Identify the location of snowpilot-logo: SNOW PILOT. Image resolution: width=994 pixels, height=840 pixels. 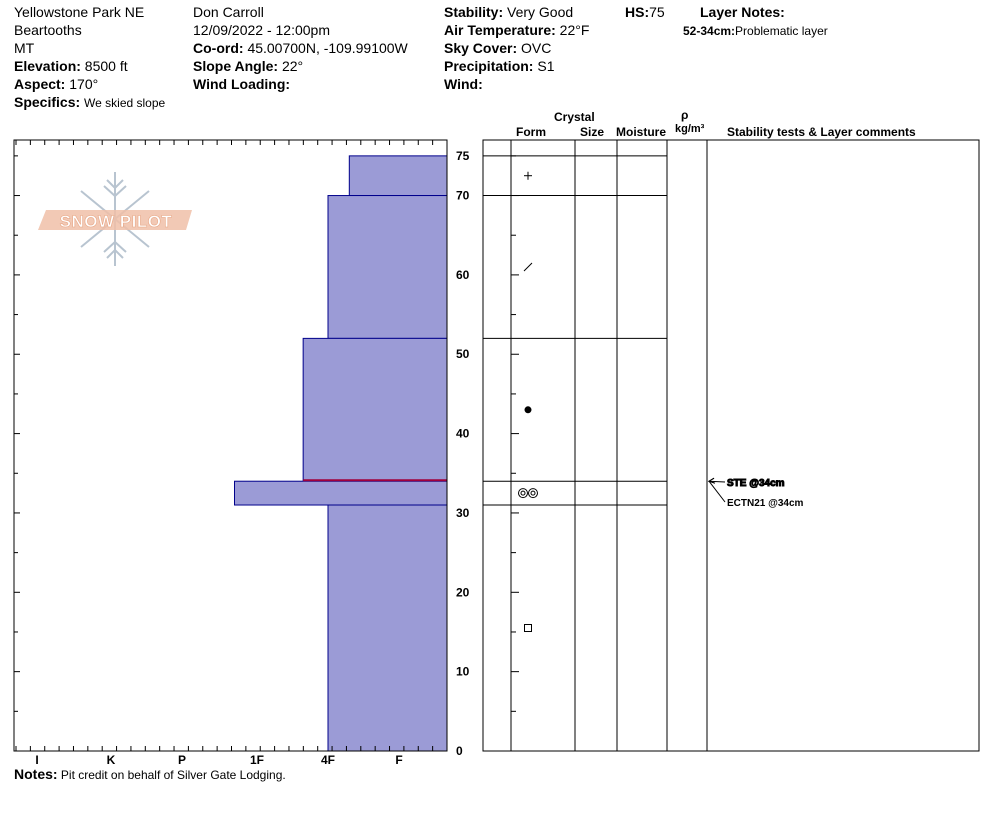
(115, 219).